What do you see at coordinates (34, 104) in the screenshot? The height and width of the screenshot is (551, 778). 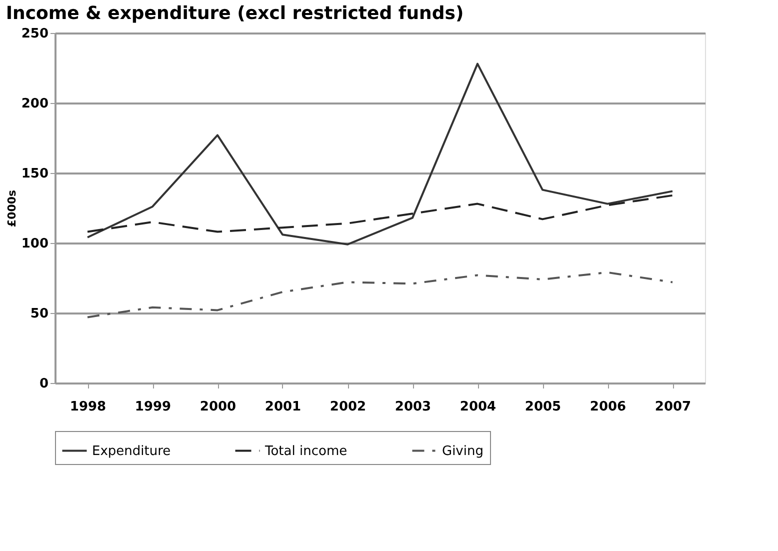 I see `y-tick-label: 200` at bounding box center [34, 104].